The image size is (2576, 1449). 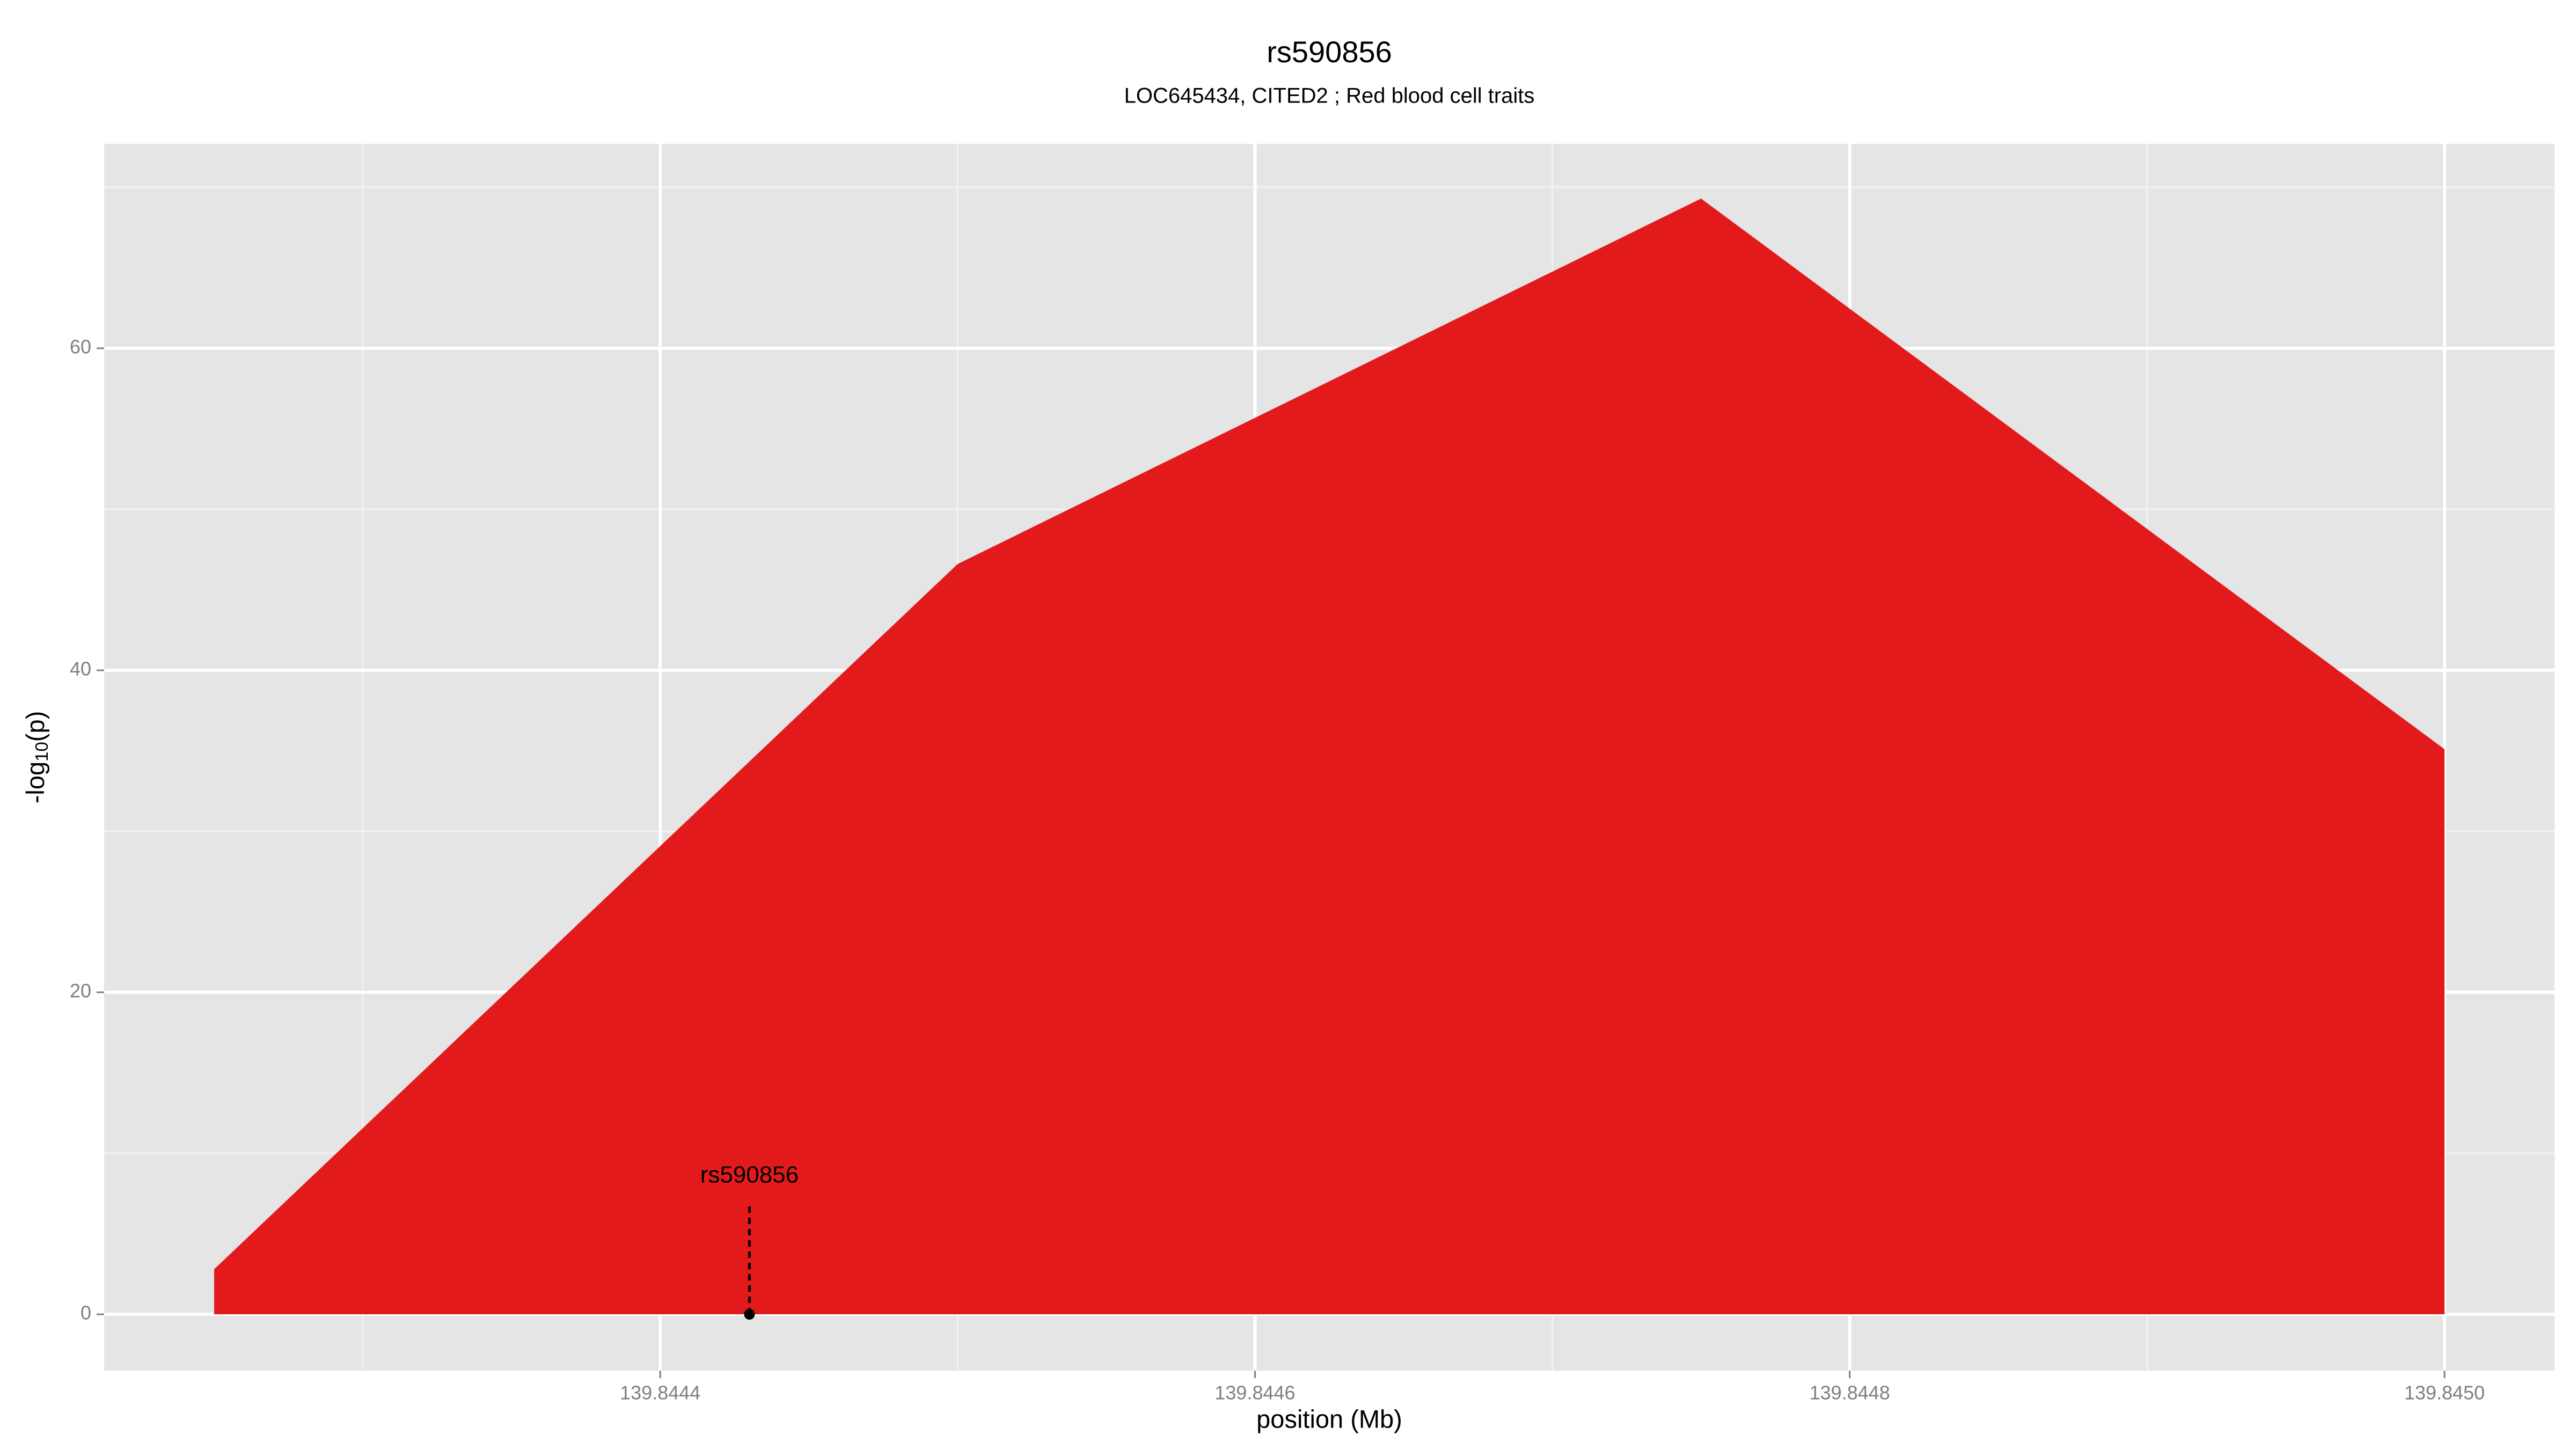 I want to click on chart-title: rs590856, so click(x=1329, y=52).